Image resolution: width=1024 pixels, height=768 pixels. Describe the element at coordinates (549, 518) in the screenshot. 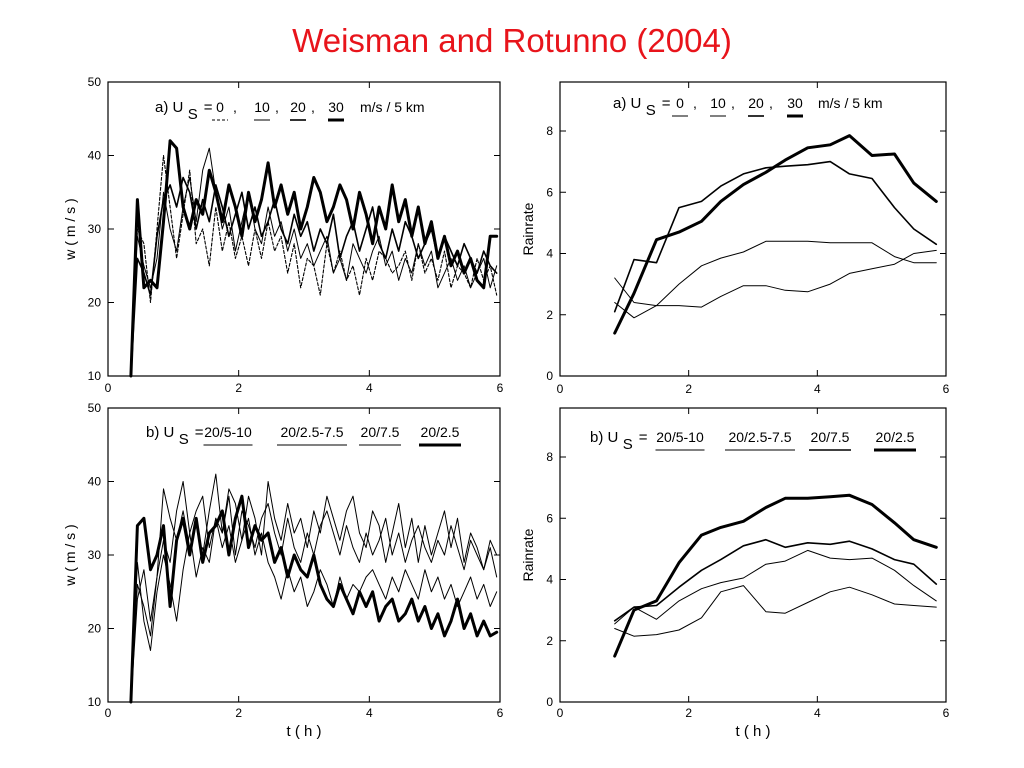

I see `y-tick-label: 6` at that location.